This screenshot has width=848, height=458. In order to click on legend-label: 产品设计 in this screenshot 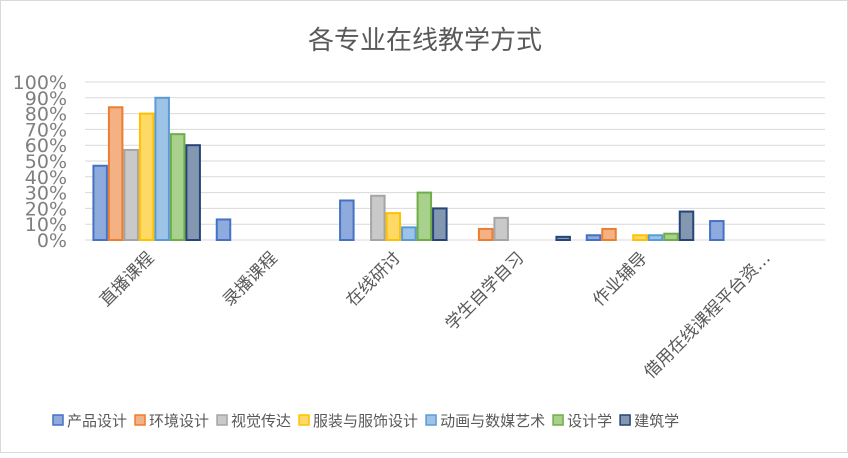, I will do `click(97, 421)`.